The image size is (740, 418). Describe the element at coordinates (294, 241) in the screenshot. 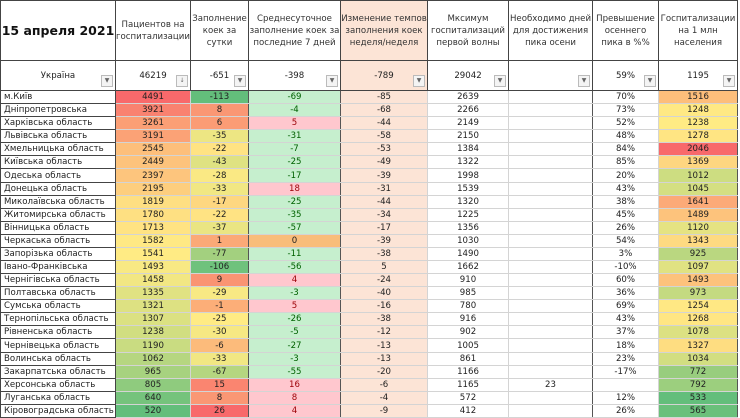

I see `cell-7day-avg: 0` at that location.